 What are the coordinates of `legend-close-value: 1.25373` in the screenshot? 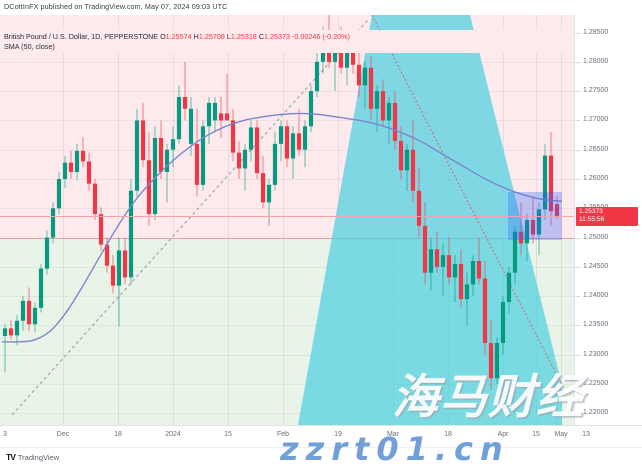 It's located at (277, 36).